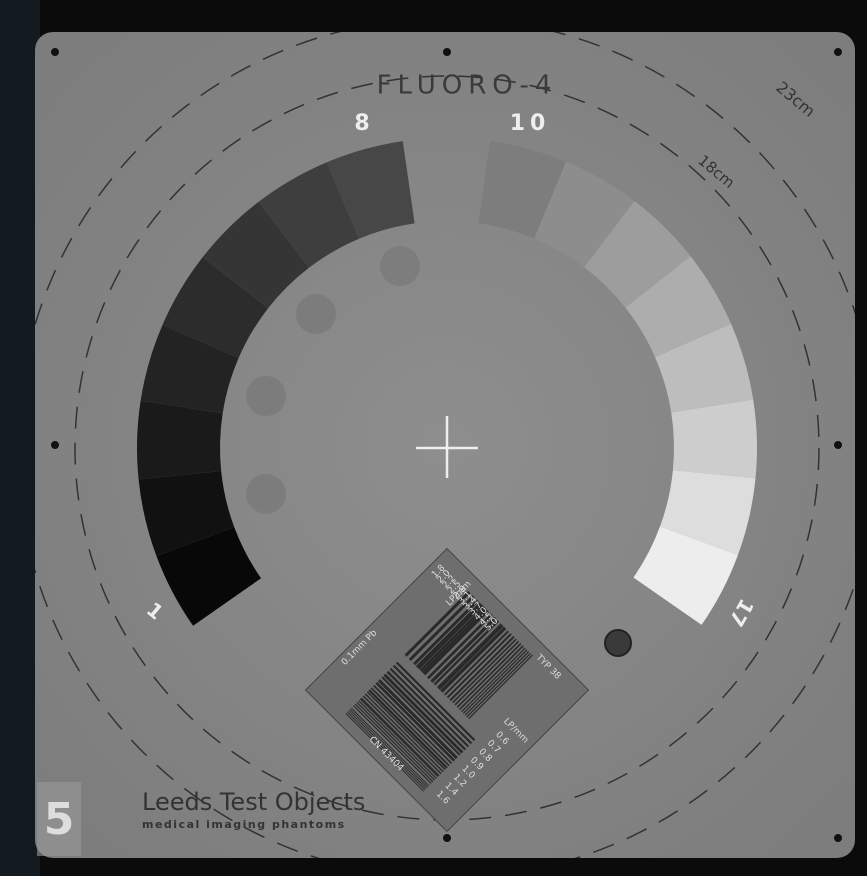 This screenshot has width=867, height=876. What do you see at coordinates (244, 824) in the screenshot?
I see `maker-tagline: medical imaging phantoms` at bounding box center [244, 824].